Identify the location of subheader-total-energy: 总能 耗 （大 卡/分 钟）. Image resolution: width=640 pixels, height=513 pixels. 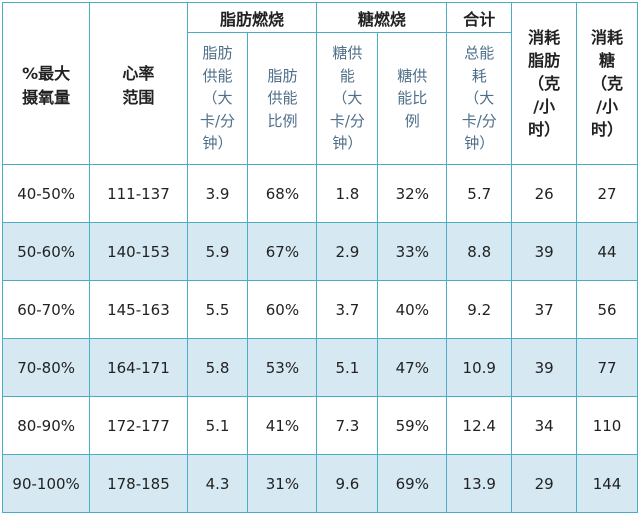
(479, 98).